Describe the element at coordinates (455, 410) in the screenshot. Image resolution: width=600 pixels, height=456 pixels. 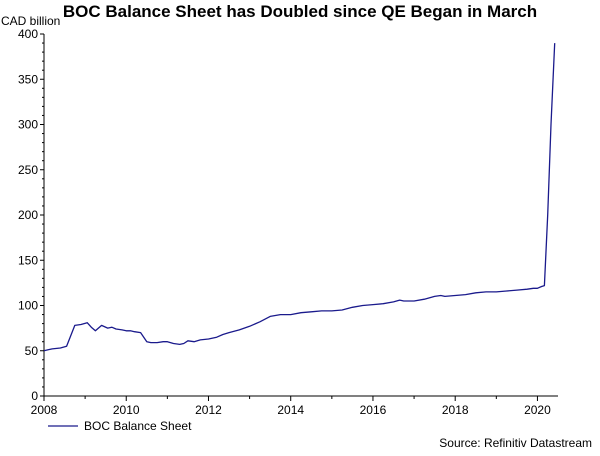
I see `x-tick-label: 2018` at that location.